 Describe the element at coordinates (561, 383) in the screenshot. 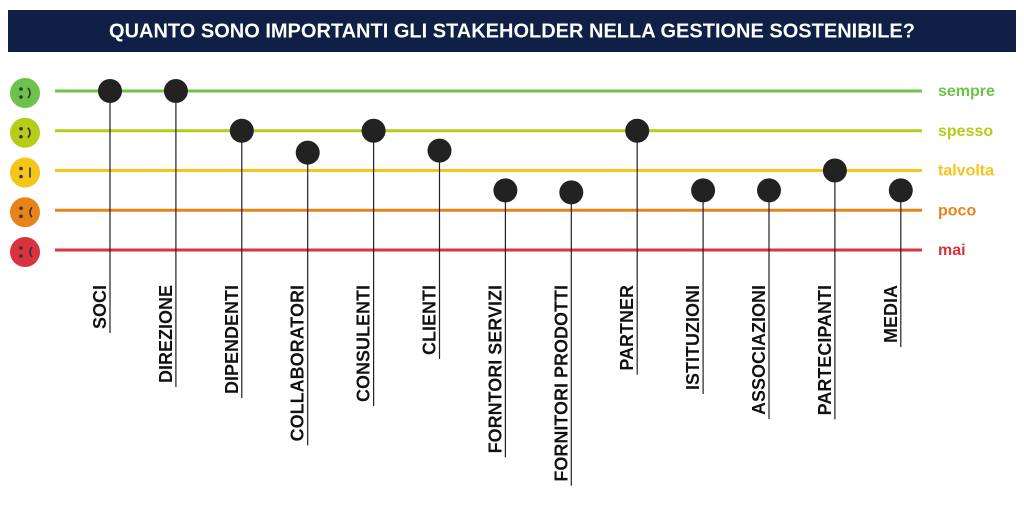

I see `category-label: FORNITORI PRODOTTI` at that location.